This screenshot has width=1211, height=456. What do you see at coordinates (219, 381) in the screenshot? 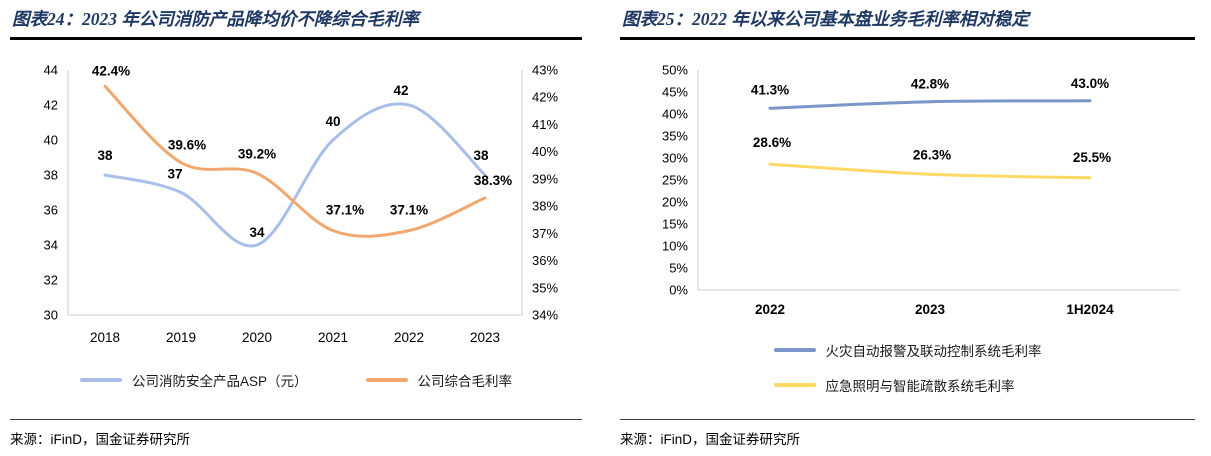
I see `legend-label: 公司消防安全产品ASP（元）` at bounding box center [219, 381].